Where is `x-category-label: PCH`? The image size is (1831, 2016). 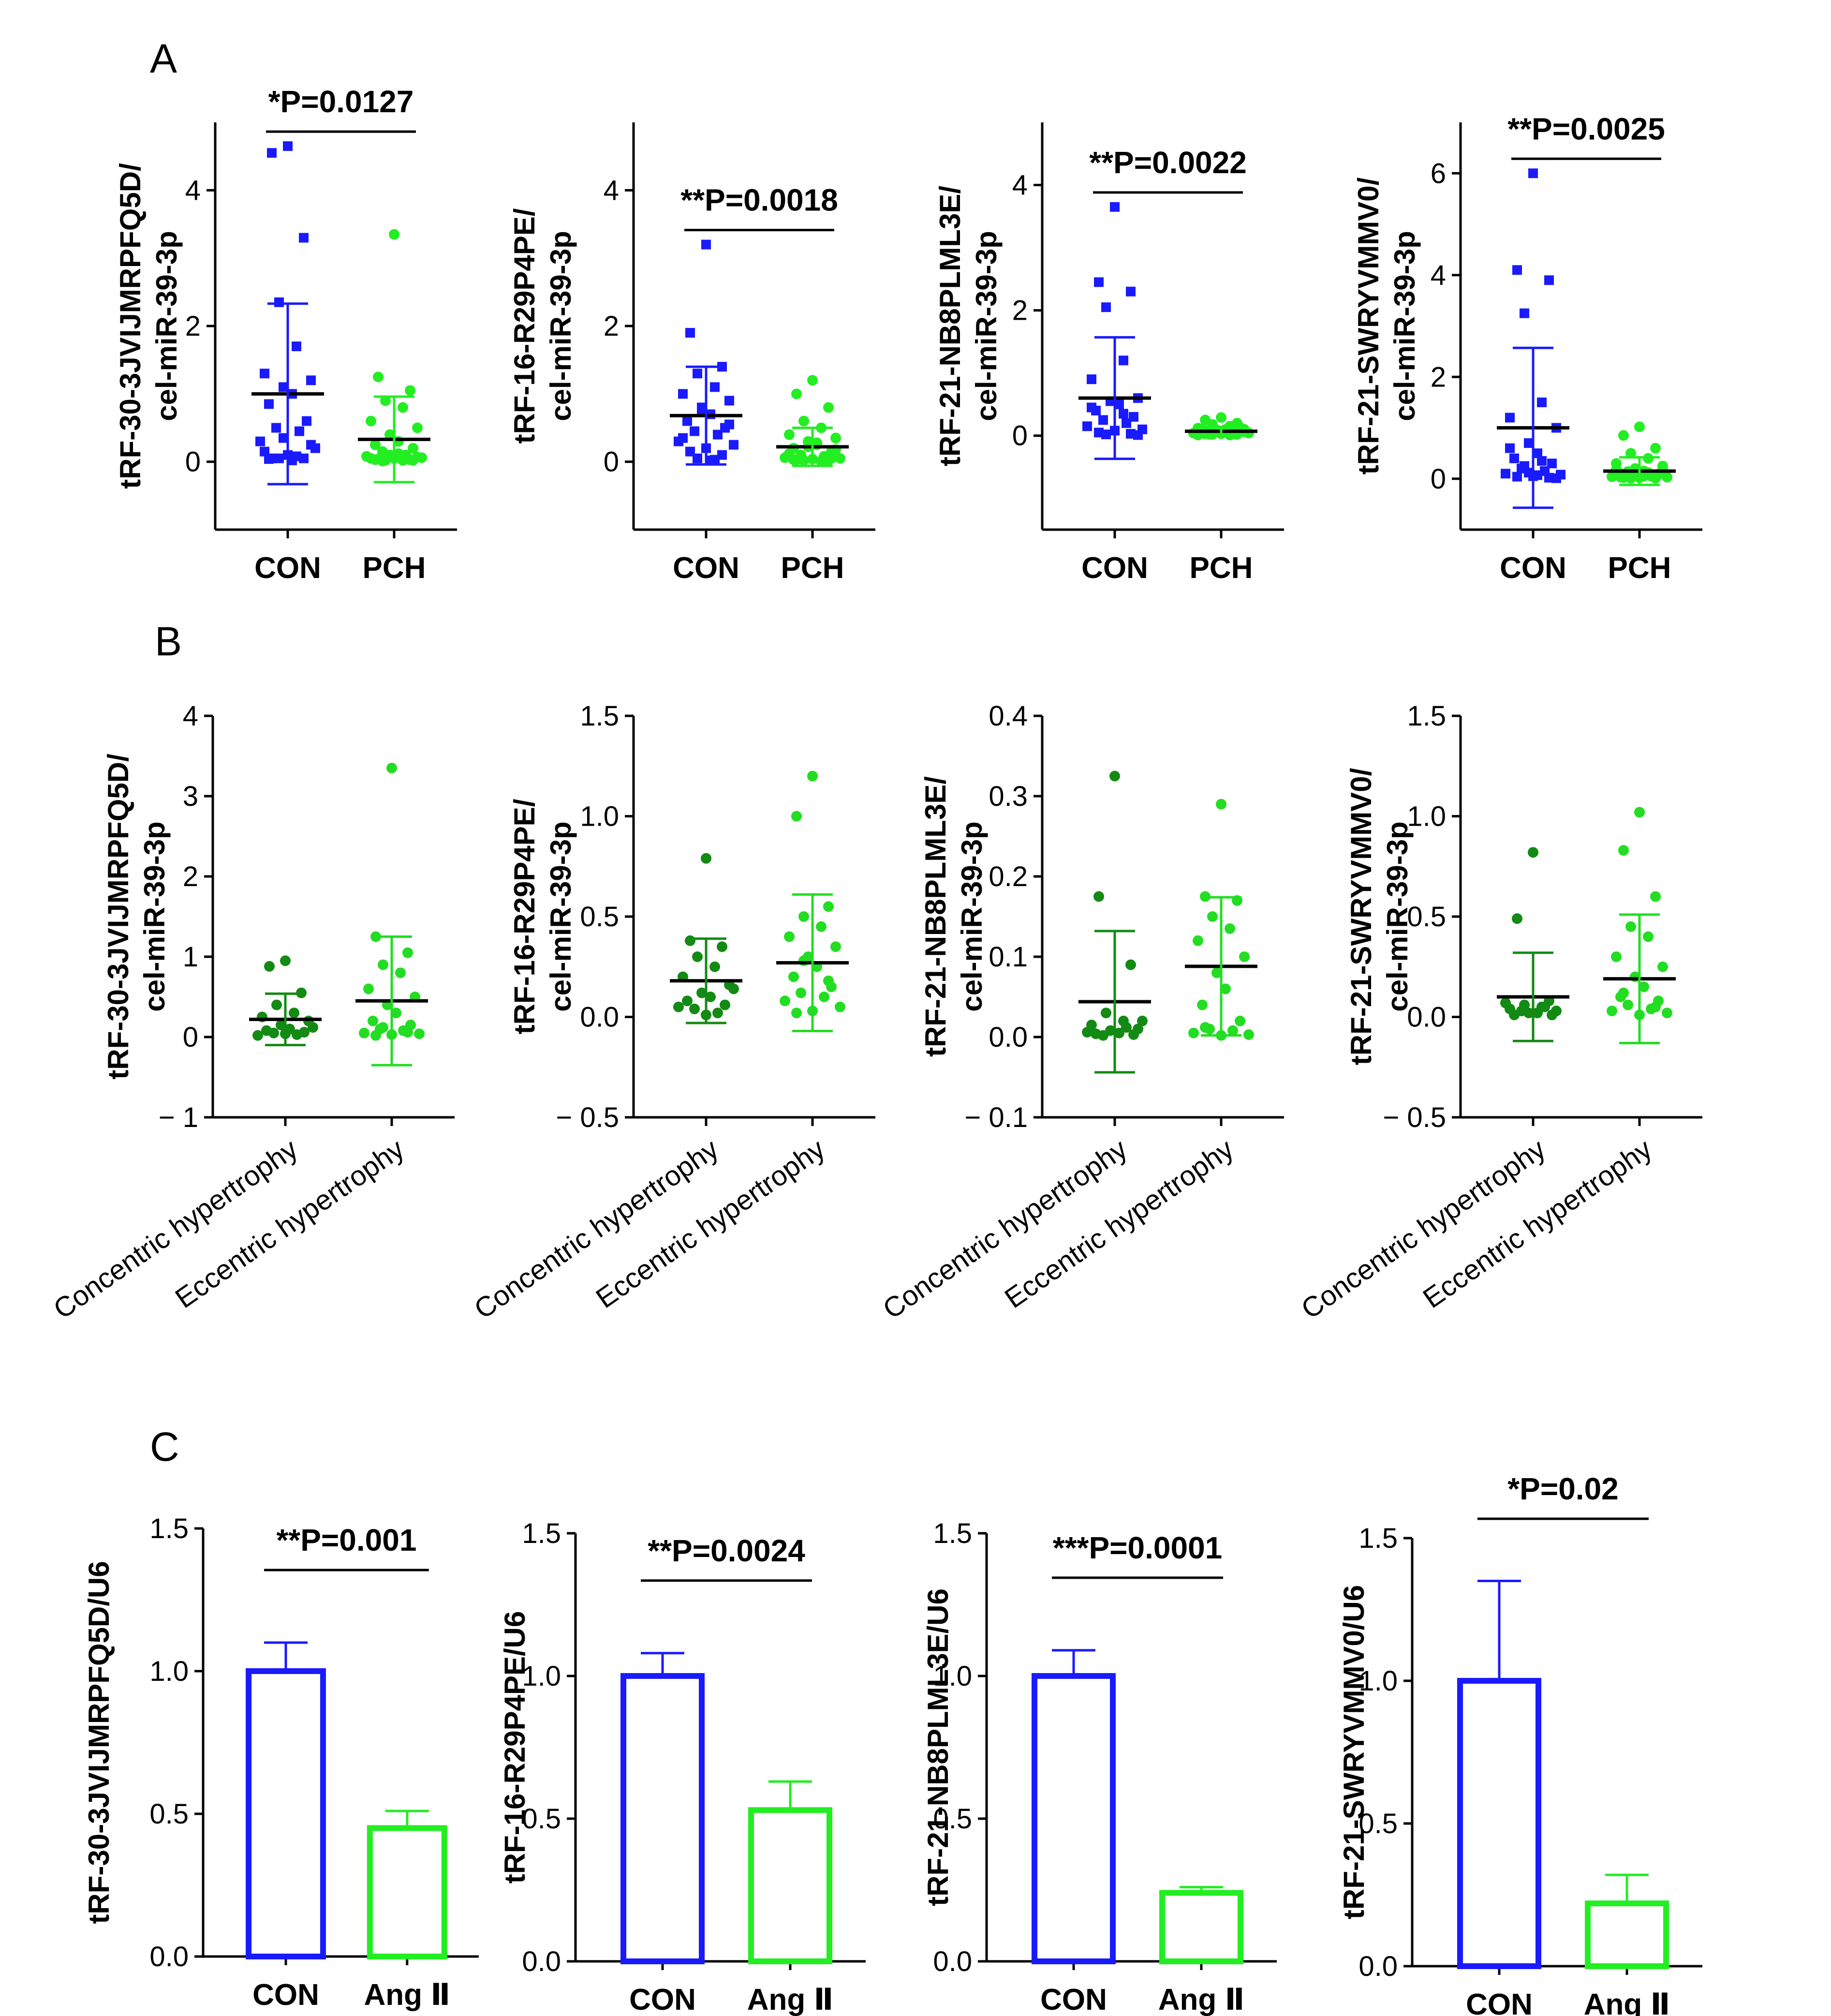
x-category-label: PCH is located at coordinates (1639, 568).